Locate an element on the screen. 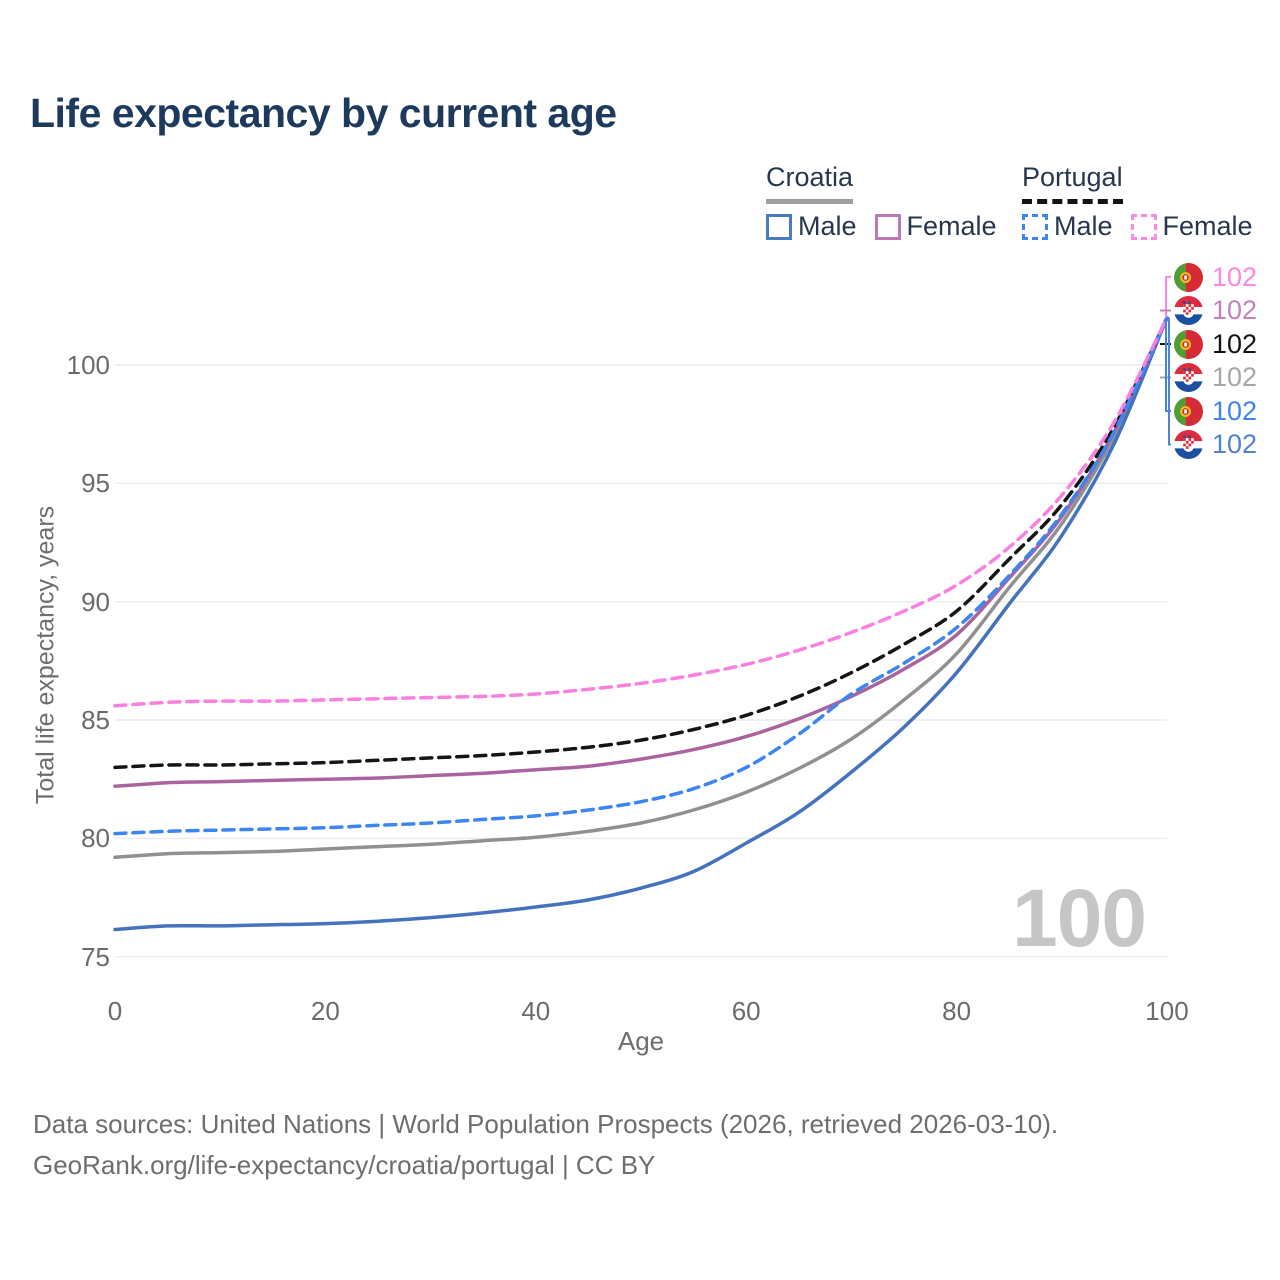  x-tick-80: 80 is located at coordinates (957, 1011).